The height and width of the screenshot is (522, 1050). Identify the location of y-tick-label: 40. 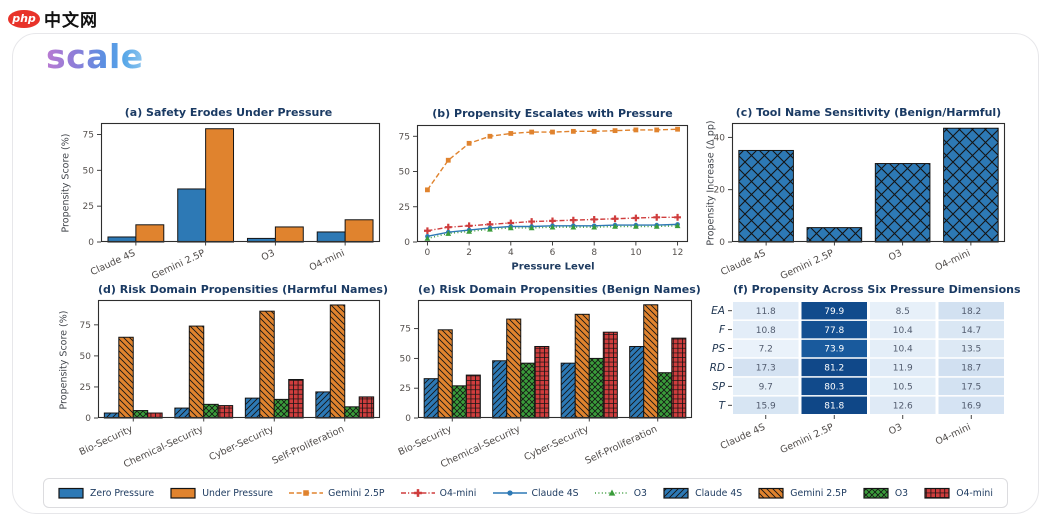
(720, 138).